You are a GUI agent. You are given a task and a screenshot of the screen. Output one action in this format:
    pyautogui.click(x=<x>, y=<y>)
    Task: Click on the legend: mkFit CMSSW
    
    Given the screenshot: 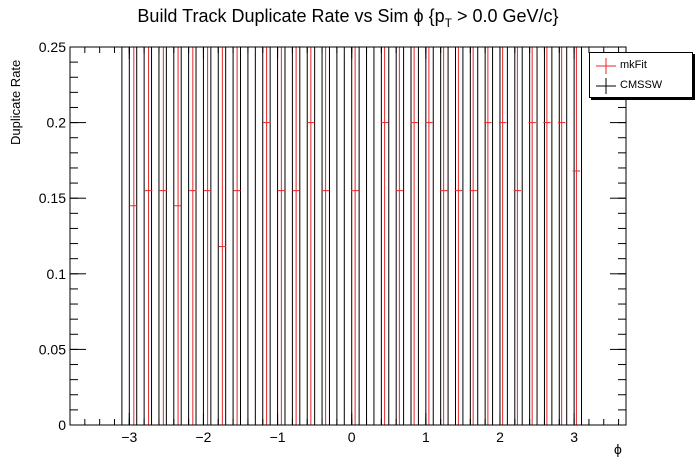 What is the action you would take?
    pyautogui.click(x=641, y=75)
    